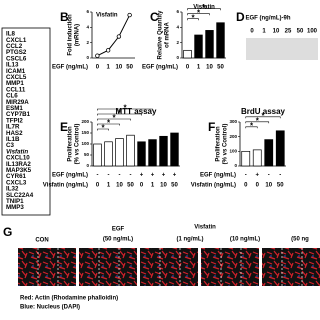  What do you see at coordinates (300, 240) in the screenshot?
I see `micrograph-label: (50 ng` at bounding box center [300, 240].